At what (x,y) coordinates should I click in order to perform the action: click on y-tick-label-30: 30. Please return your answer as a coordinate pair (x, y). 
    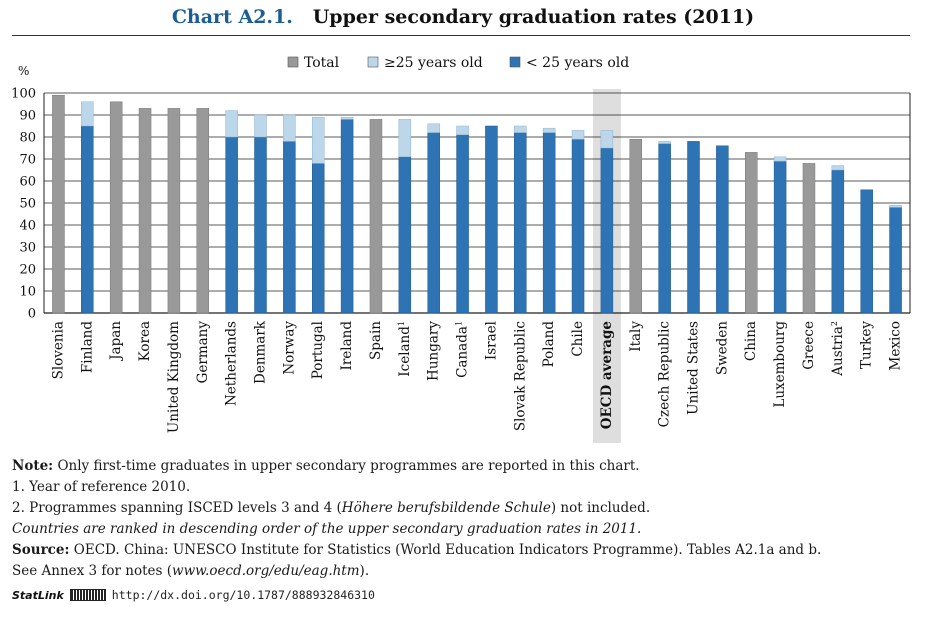
    Looking at the image, I should click on (27, 248).